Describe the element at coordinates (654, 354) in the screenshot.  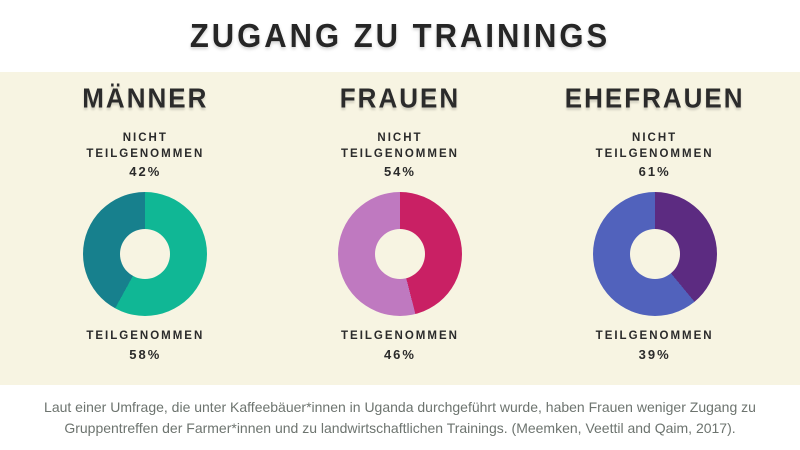
I see `participated-value: 39%` at that location.